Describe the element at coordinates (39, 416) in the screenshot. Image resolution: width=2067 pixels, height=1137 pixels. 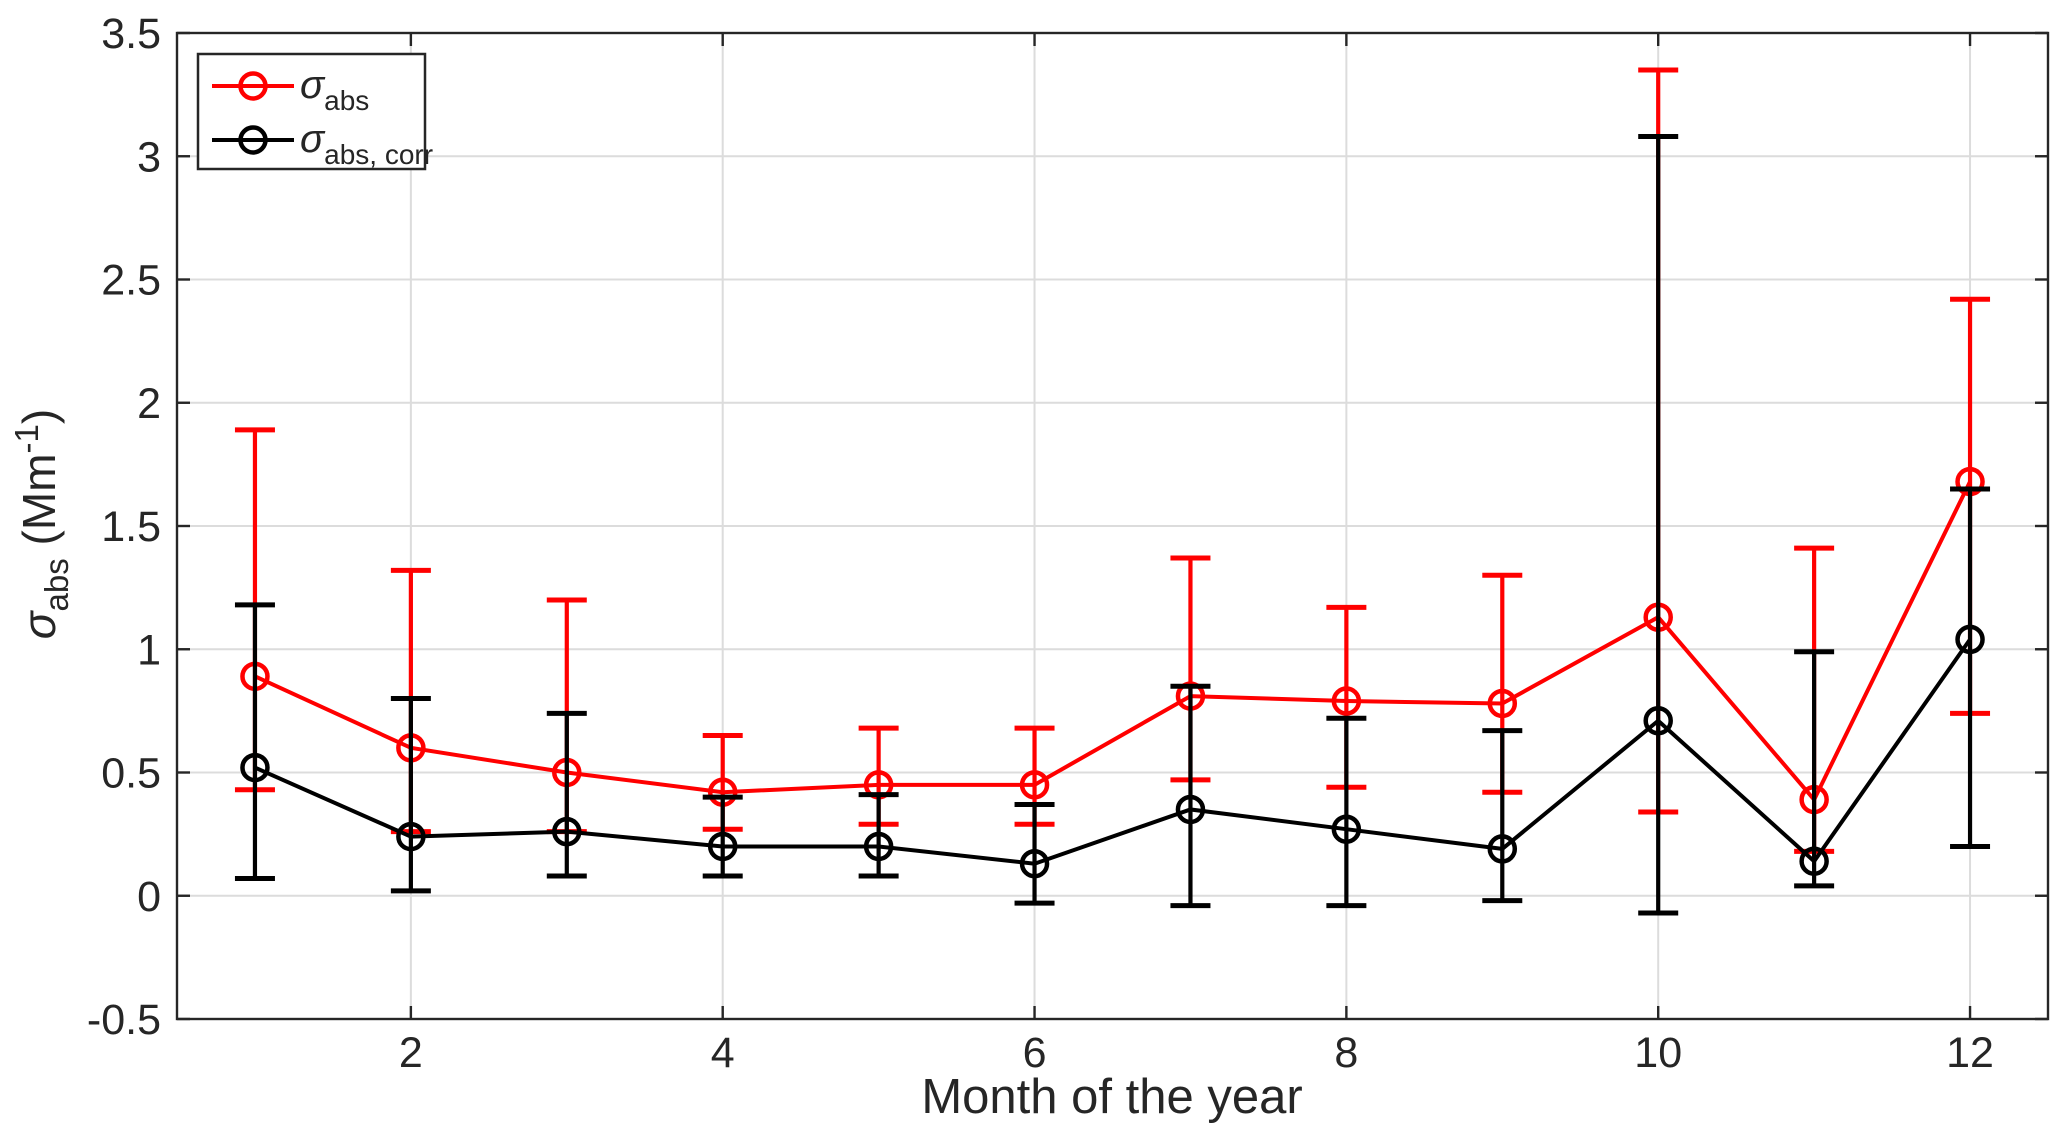
I see `y-axis-label-part: )` at that location.